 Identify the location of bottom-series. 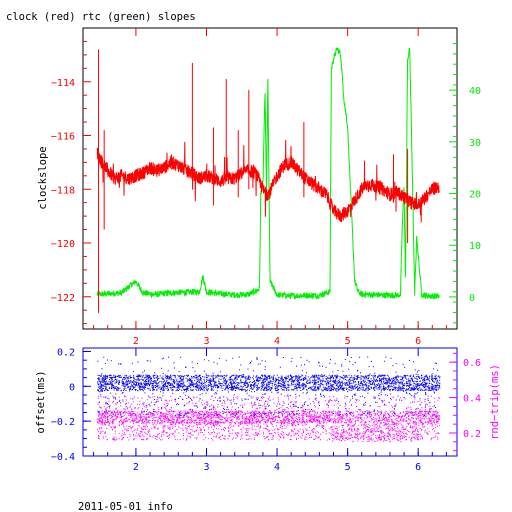
(269, 399).